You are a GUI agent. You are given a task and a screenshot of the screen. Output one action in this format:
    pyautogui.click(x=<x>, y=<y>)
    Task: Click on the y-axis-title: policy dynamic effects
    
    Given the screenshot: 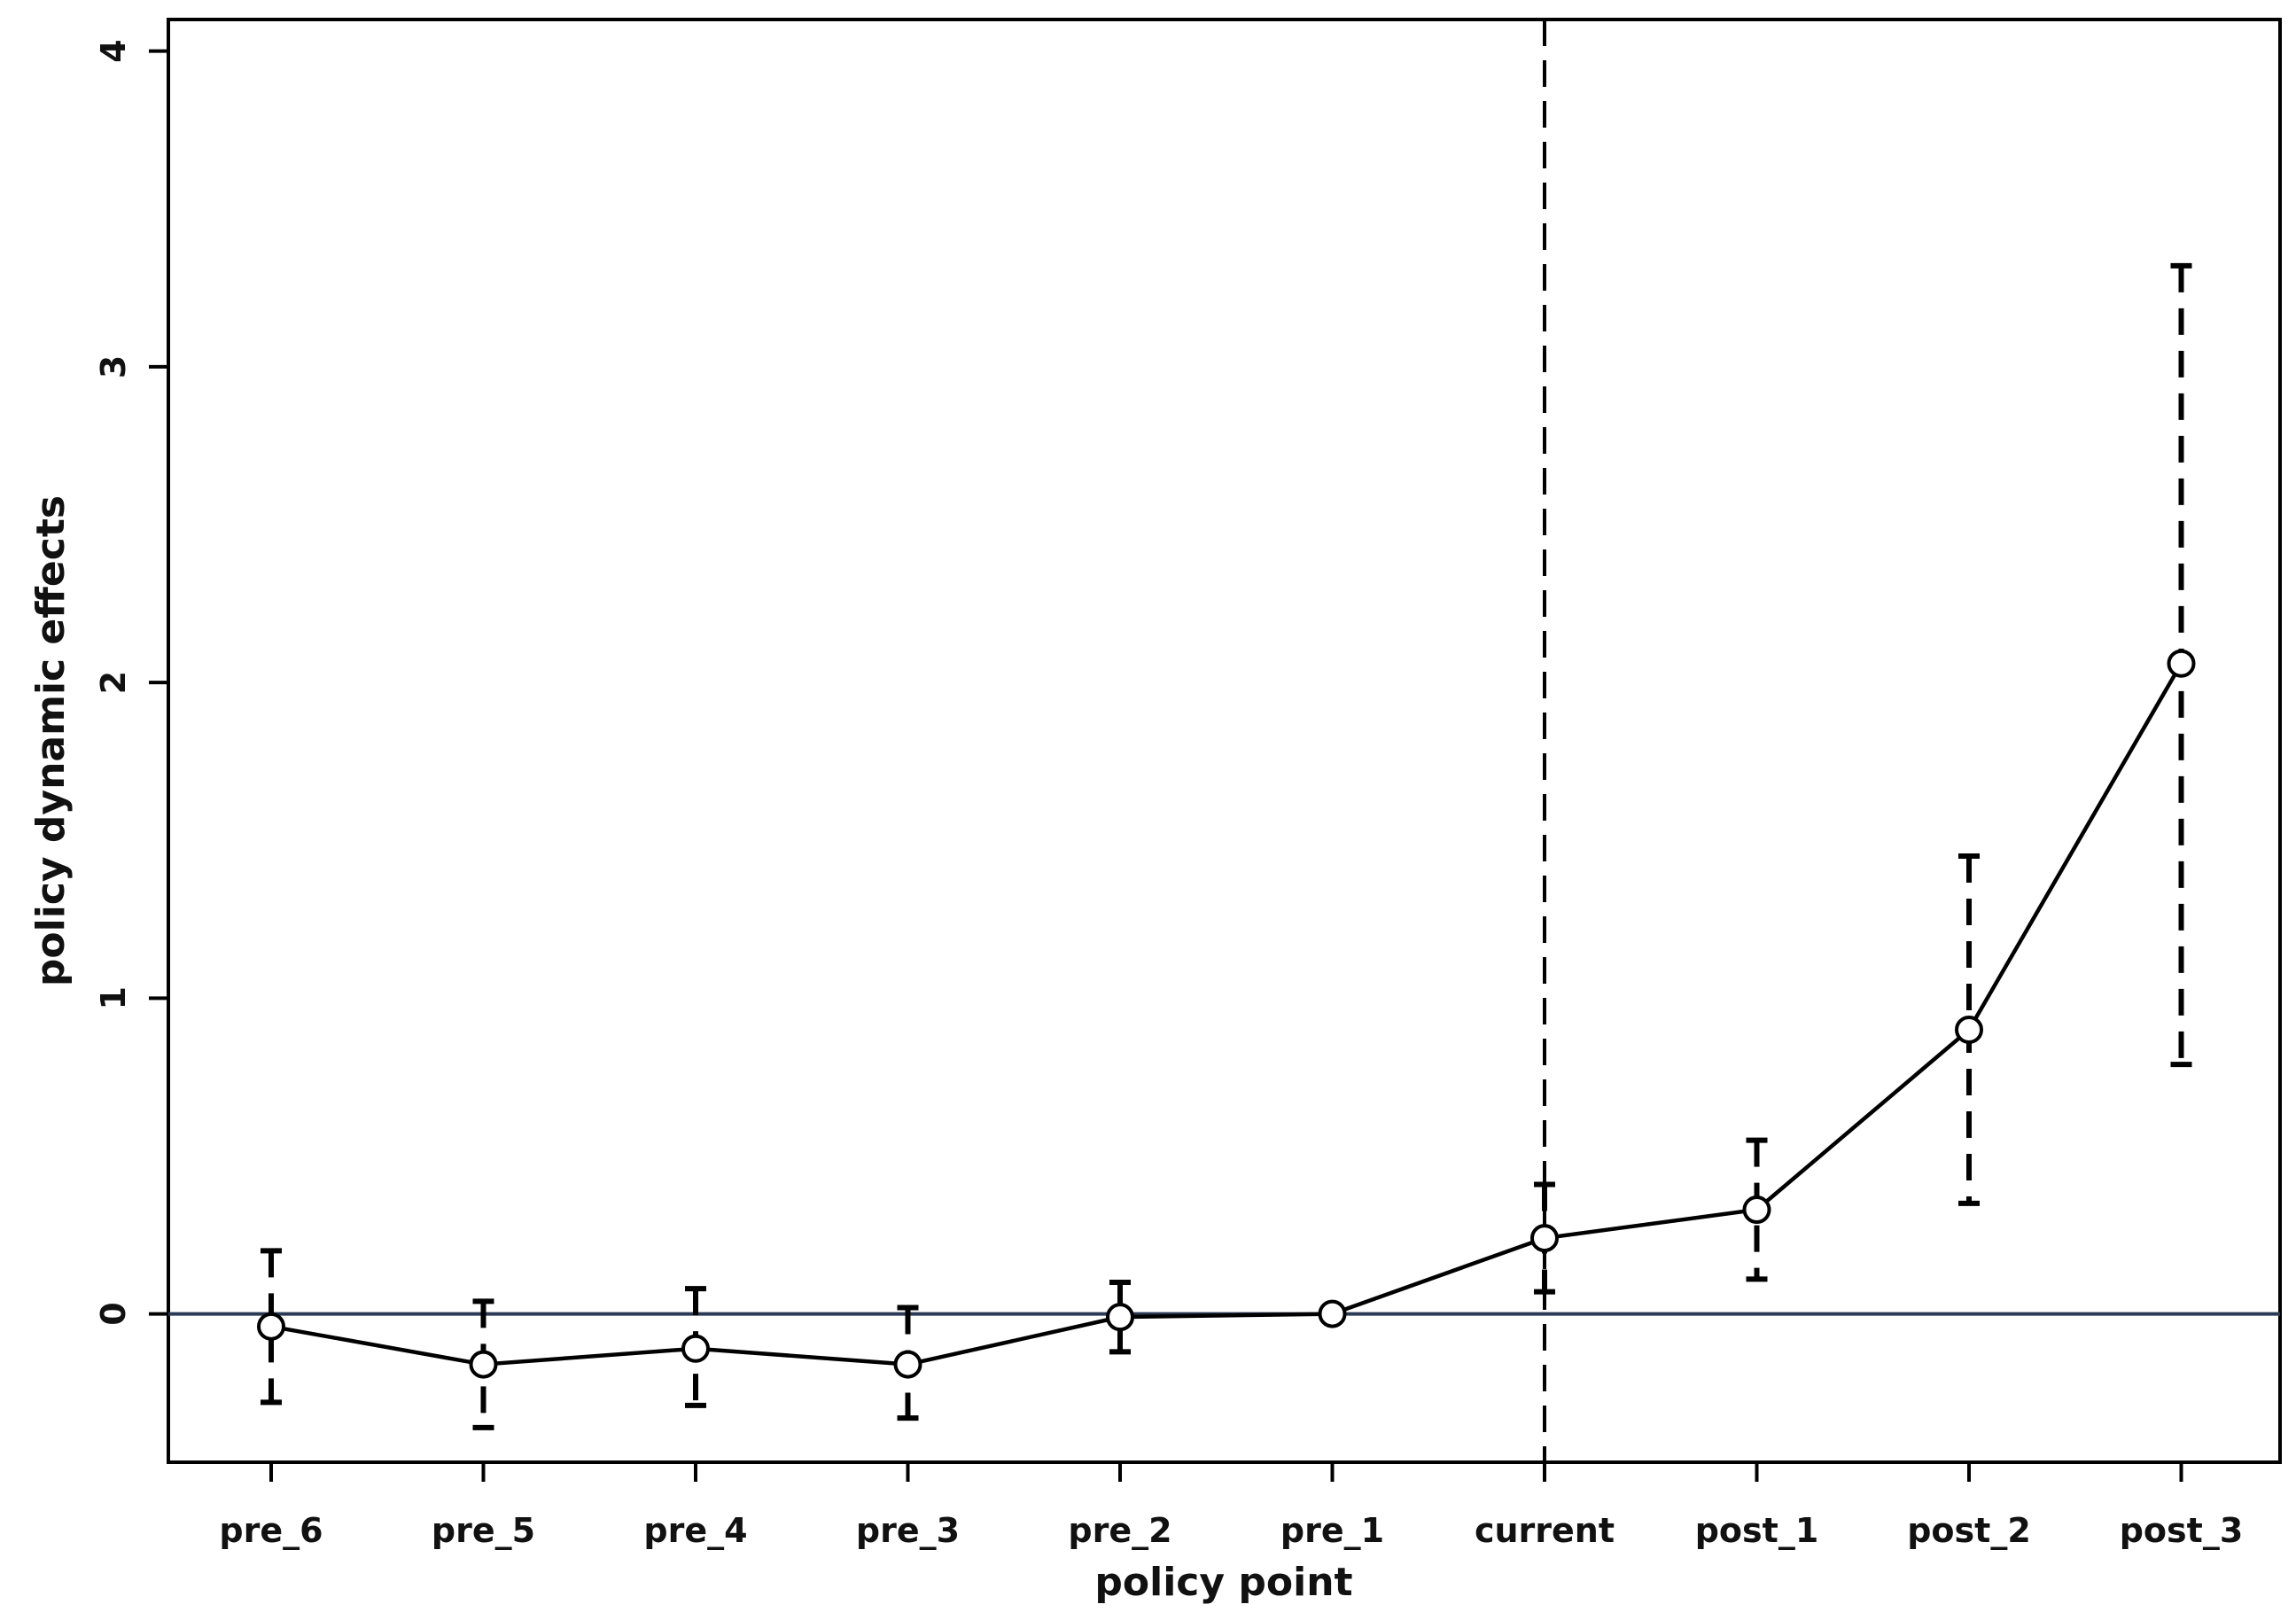 What is the action you would take?
    pyautogui.click(x=51, y=741)
    